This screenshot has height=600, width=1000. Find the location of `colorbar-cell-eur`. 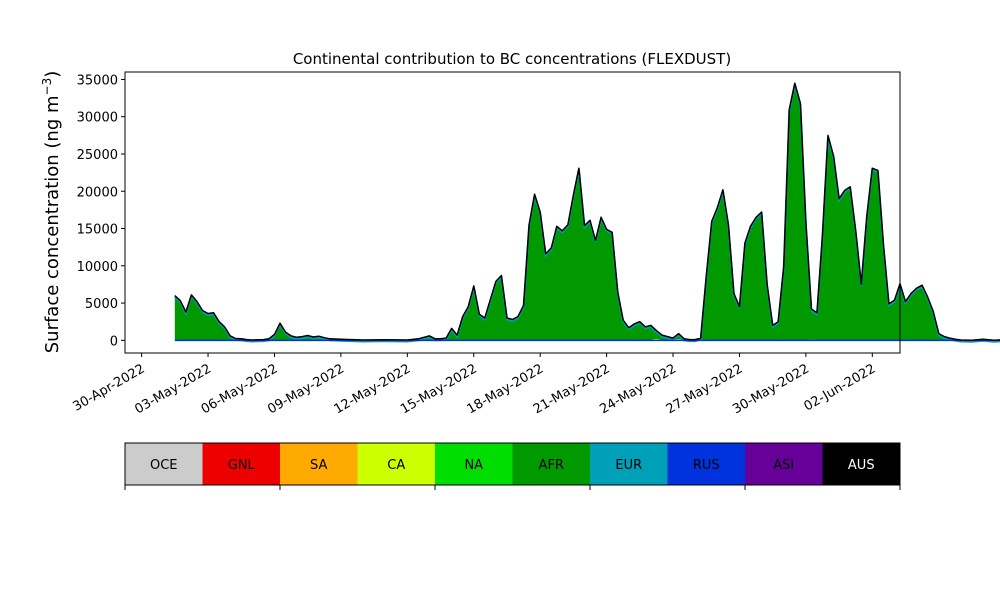

colorbar-cell-eur is located at coordinates (629, 464).